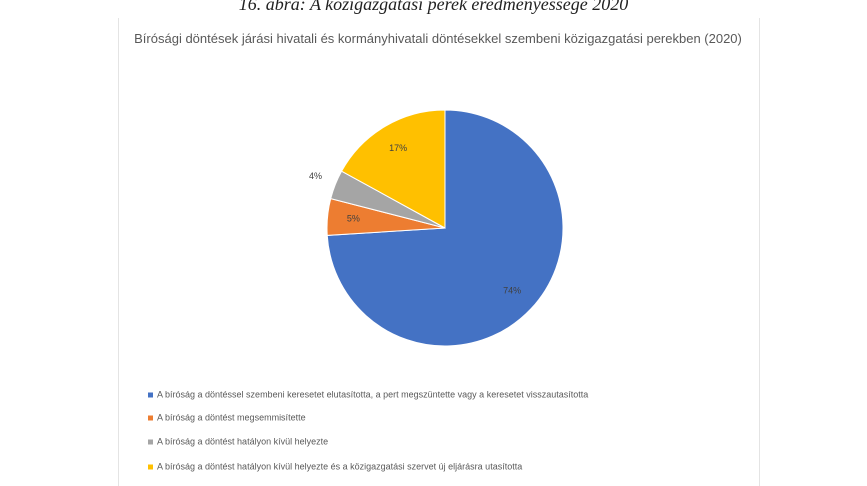 This screenshot has width=867, height=486. What do you see at coordinates (398, 148) in the screenshot?
I see `data-label: 17%` at bounding box center [398, 148].